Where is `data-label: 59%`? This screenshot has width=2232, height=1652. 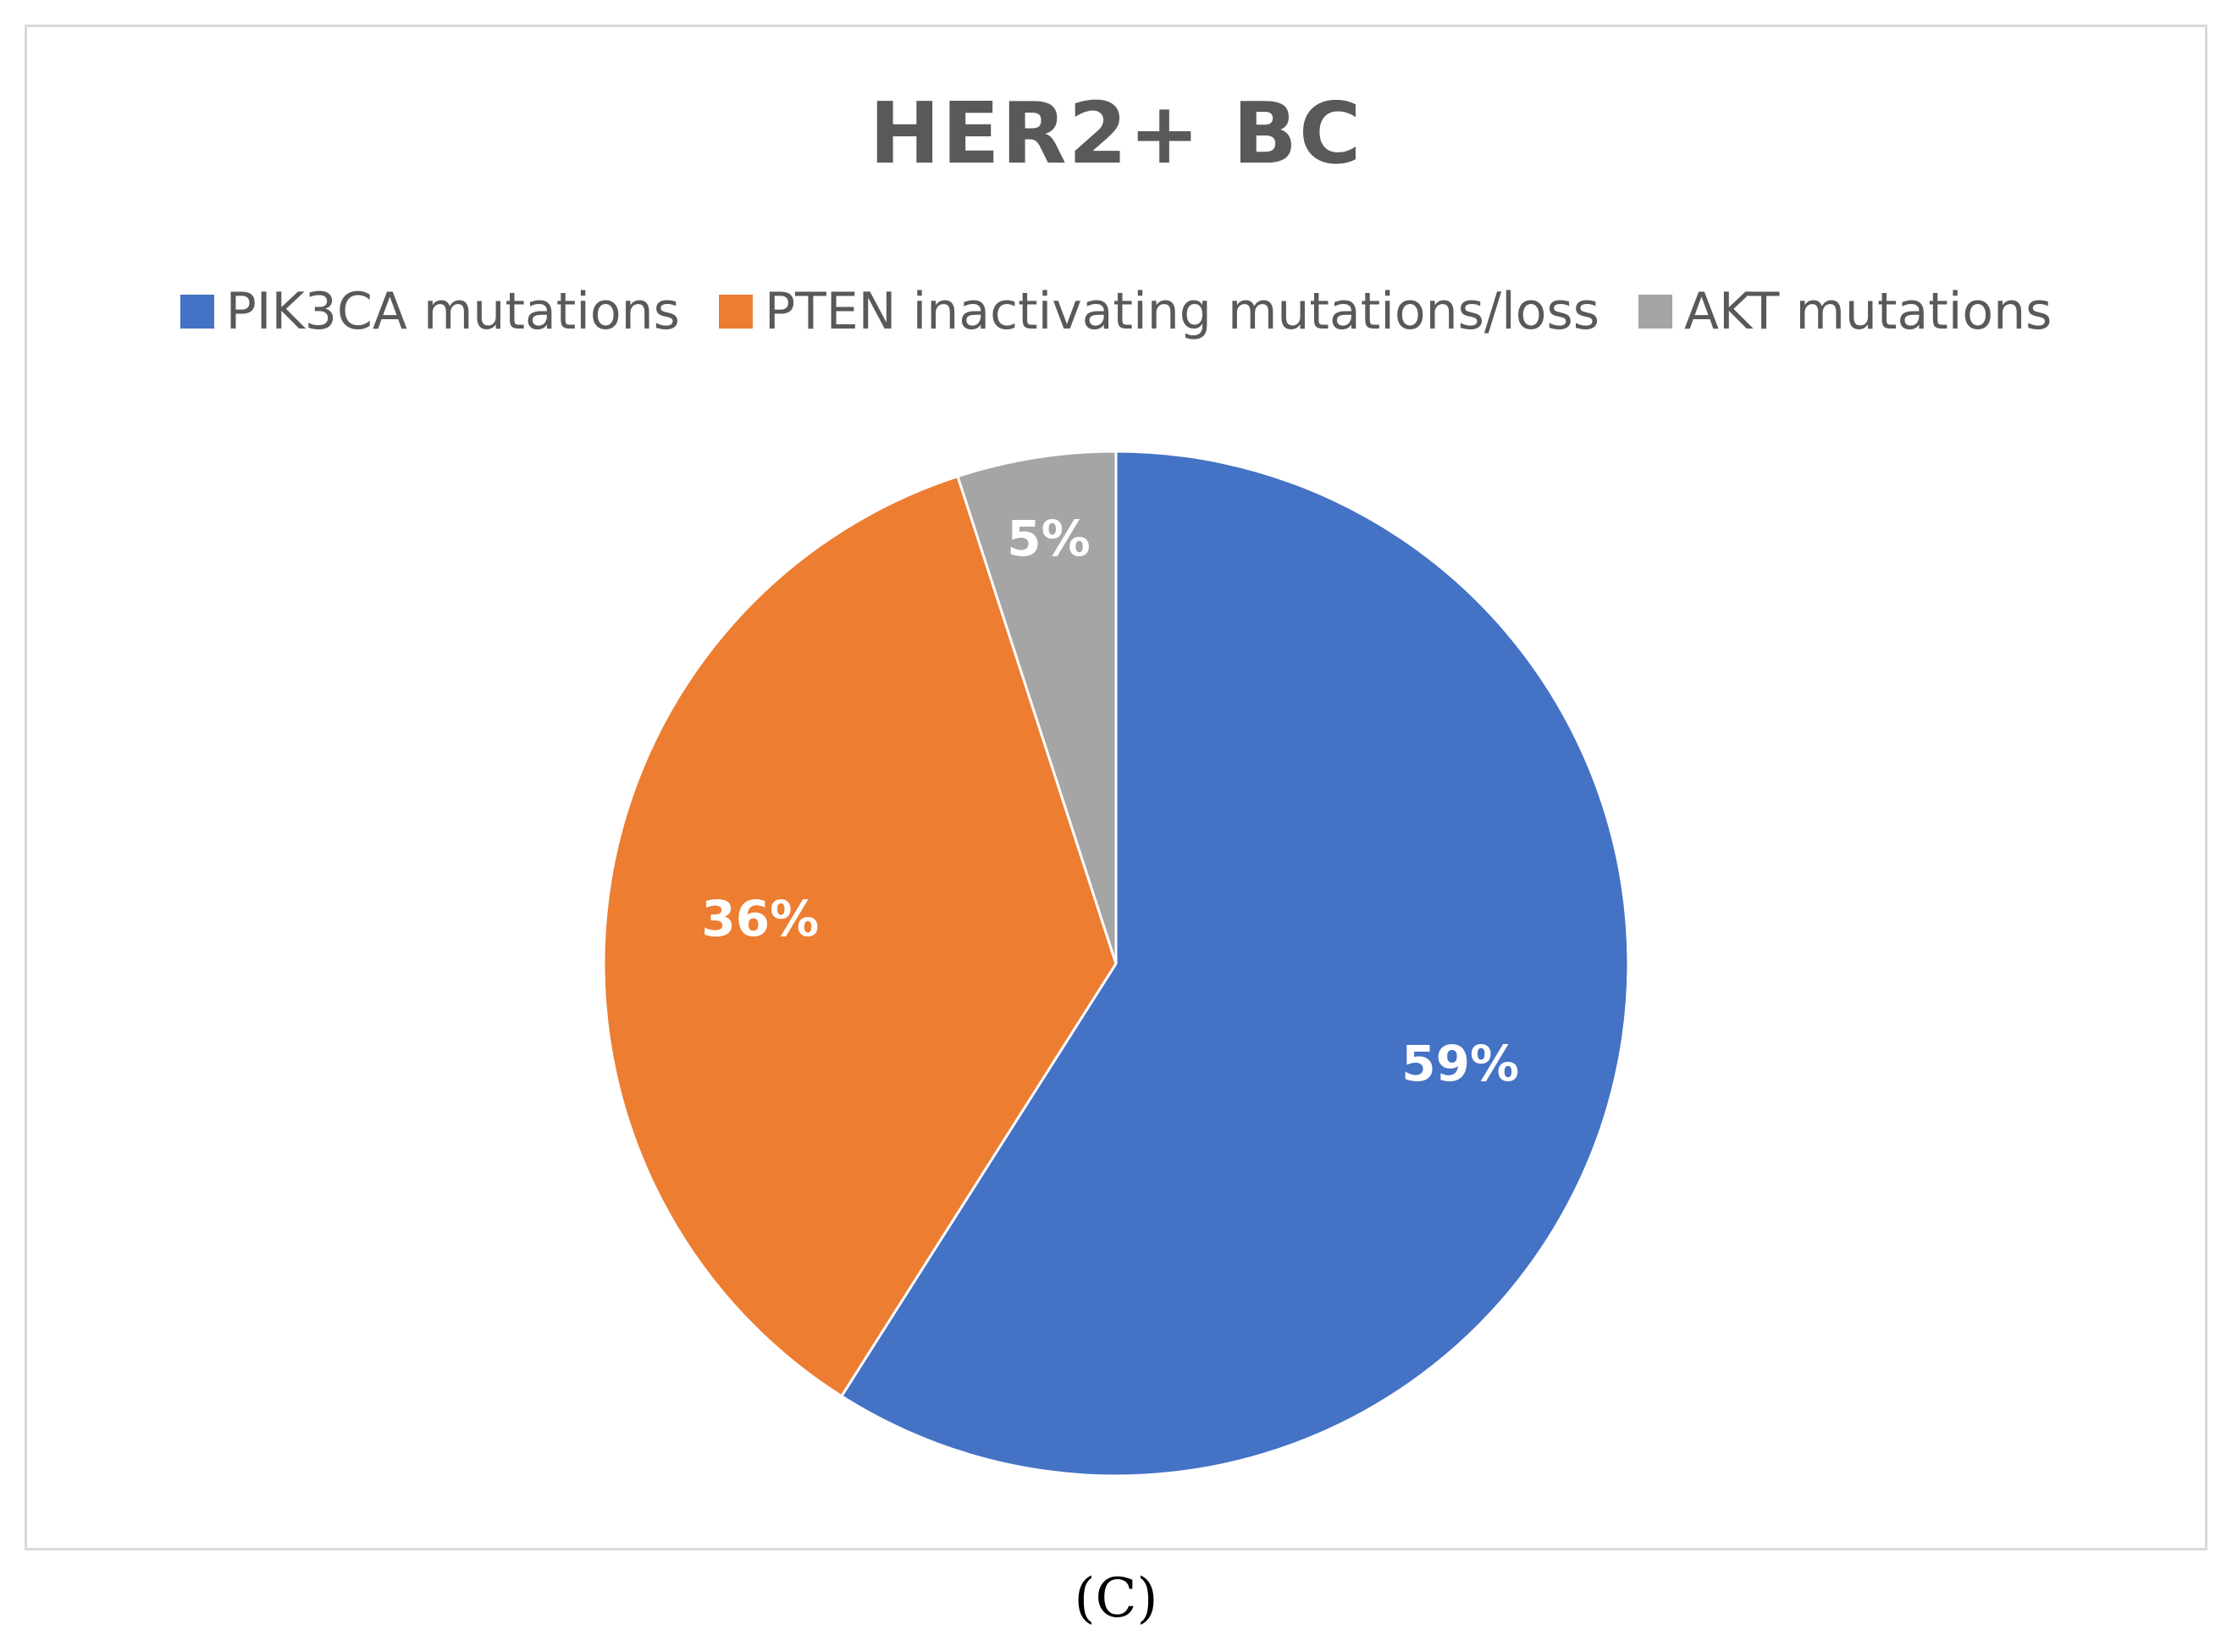 data-label: 59% is located at coordinates (1460, 1063).